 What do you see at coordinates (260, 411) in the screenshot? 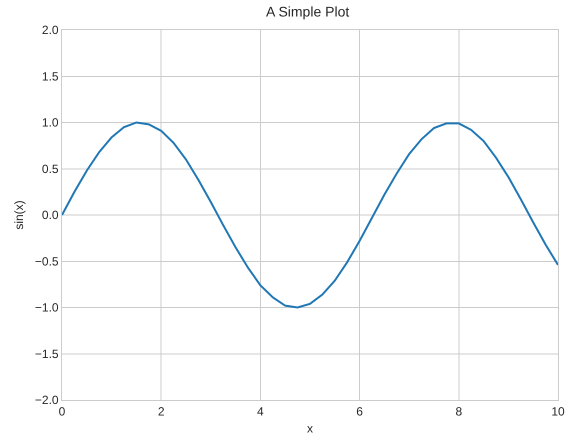
I see `x-tick-label: 4` at bounding box center [260, 411].